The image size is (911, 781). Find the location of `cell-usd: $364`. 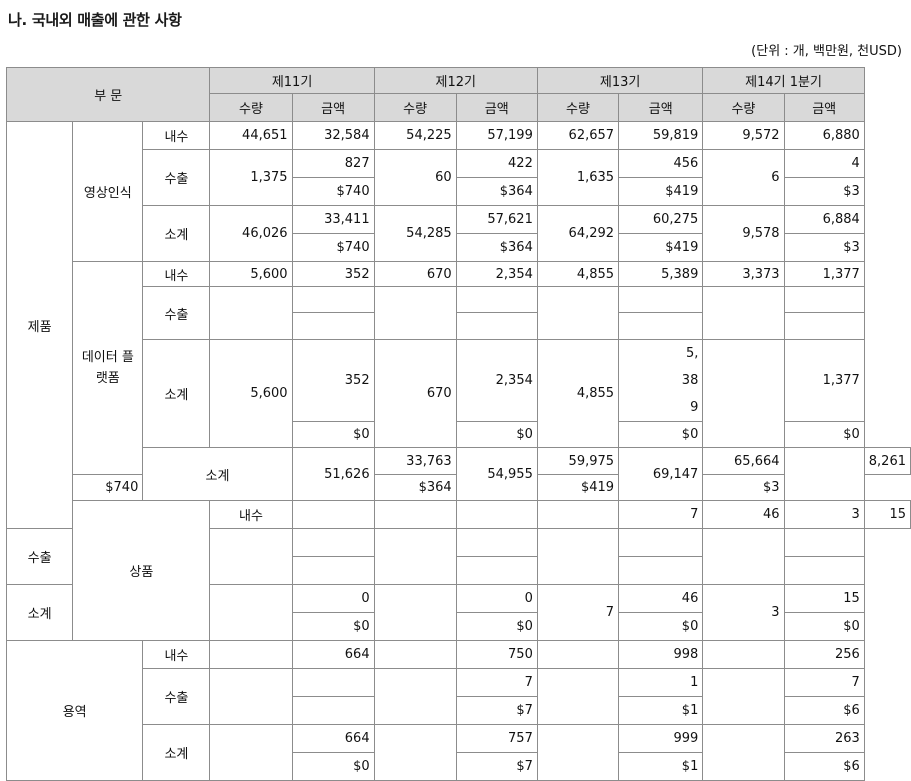

cell-usd: $364 is located at coordinates (496, 191).